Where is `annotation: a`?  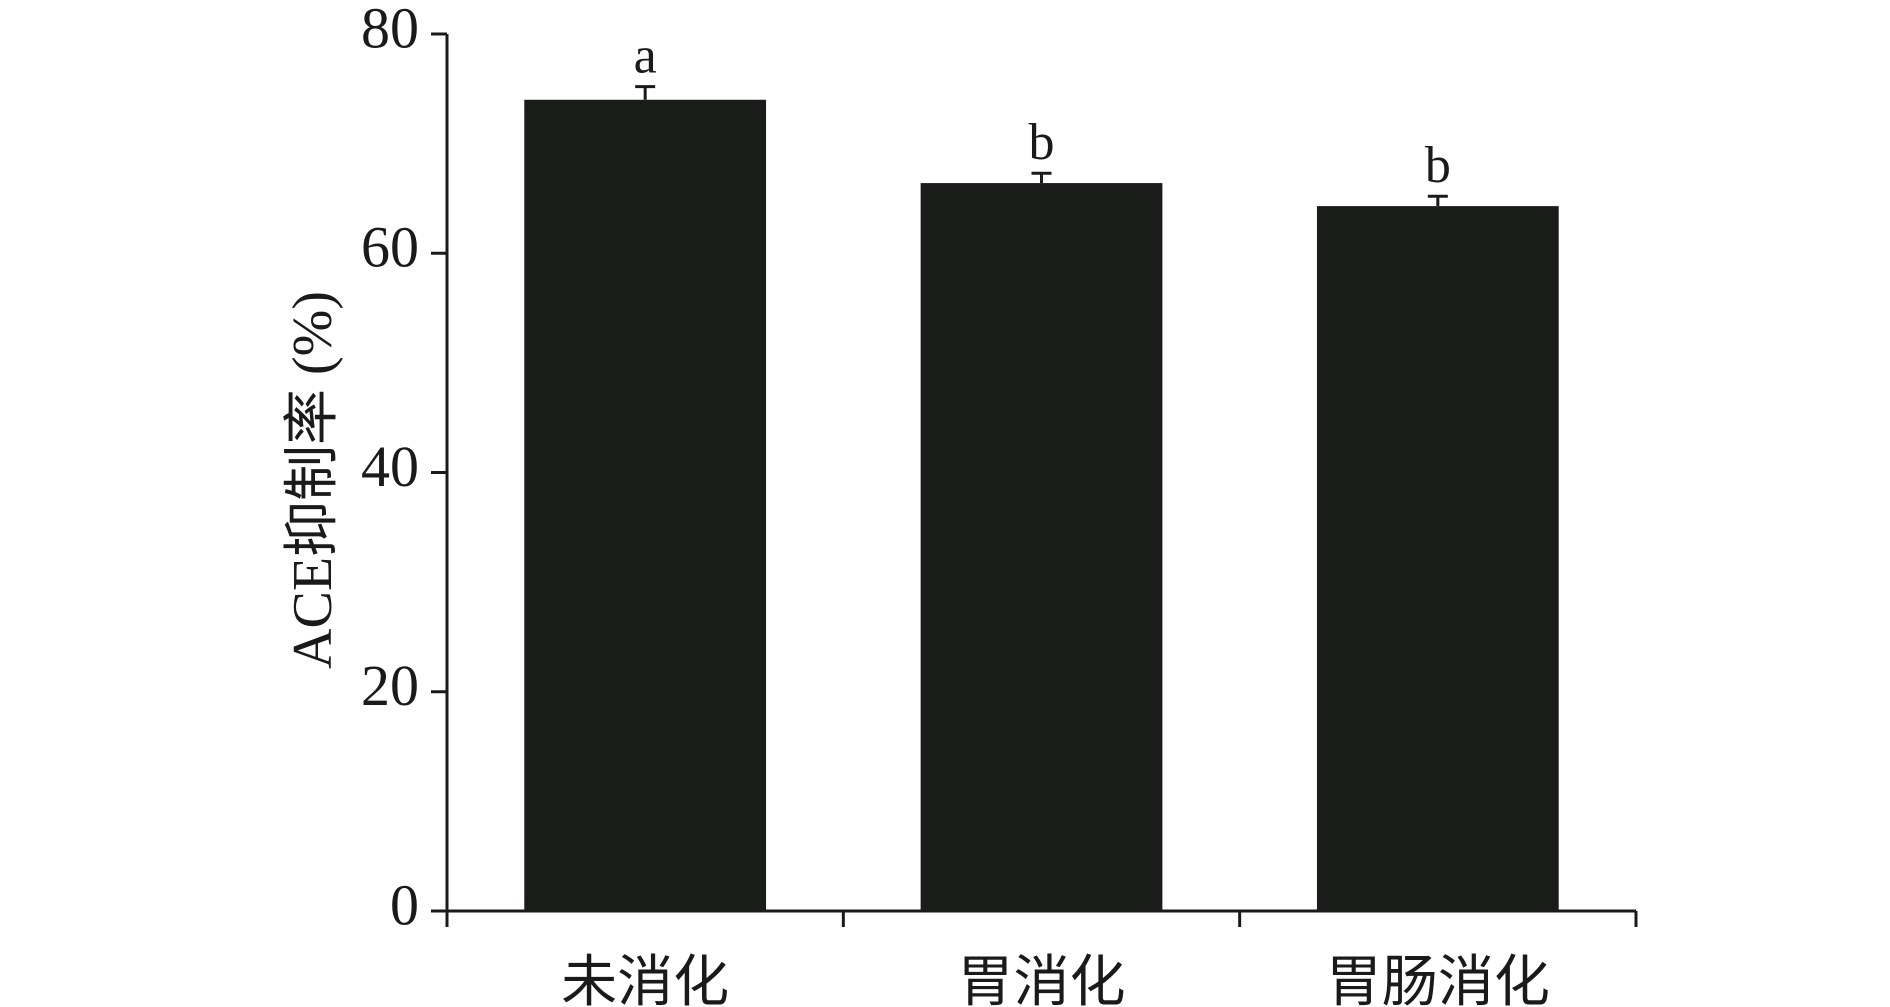 annotation: a is located at coordinates (645, 56).